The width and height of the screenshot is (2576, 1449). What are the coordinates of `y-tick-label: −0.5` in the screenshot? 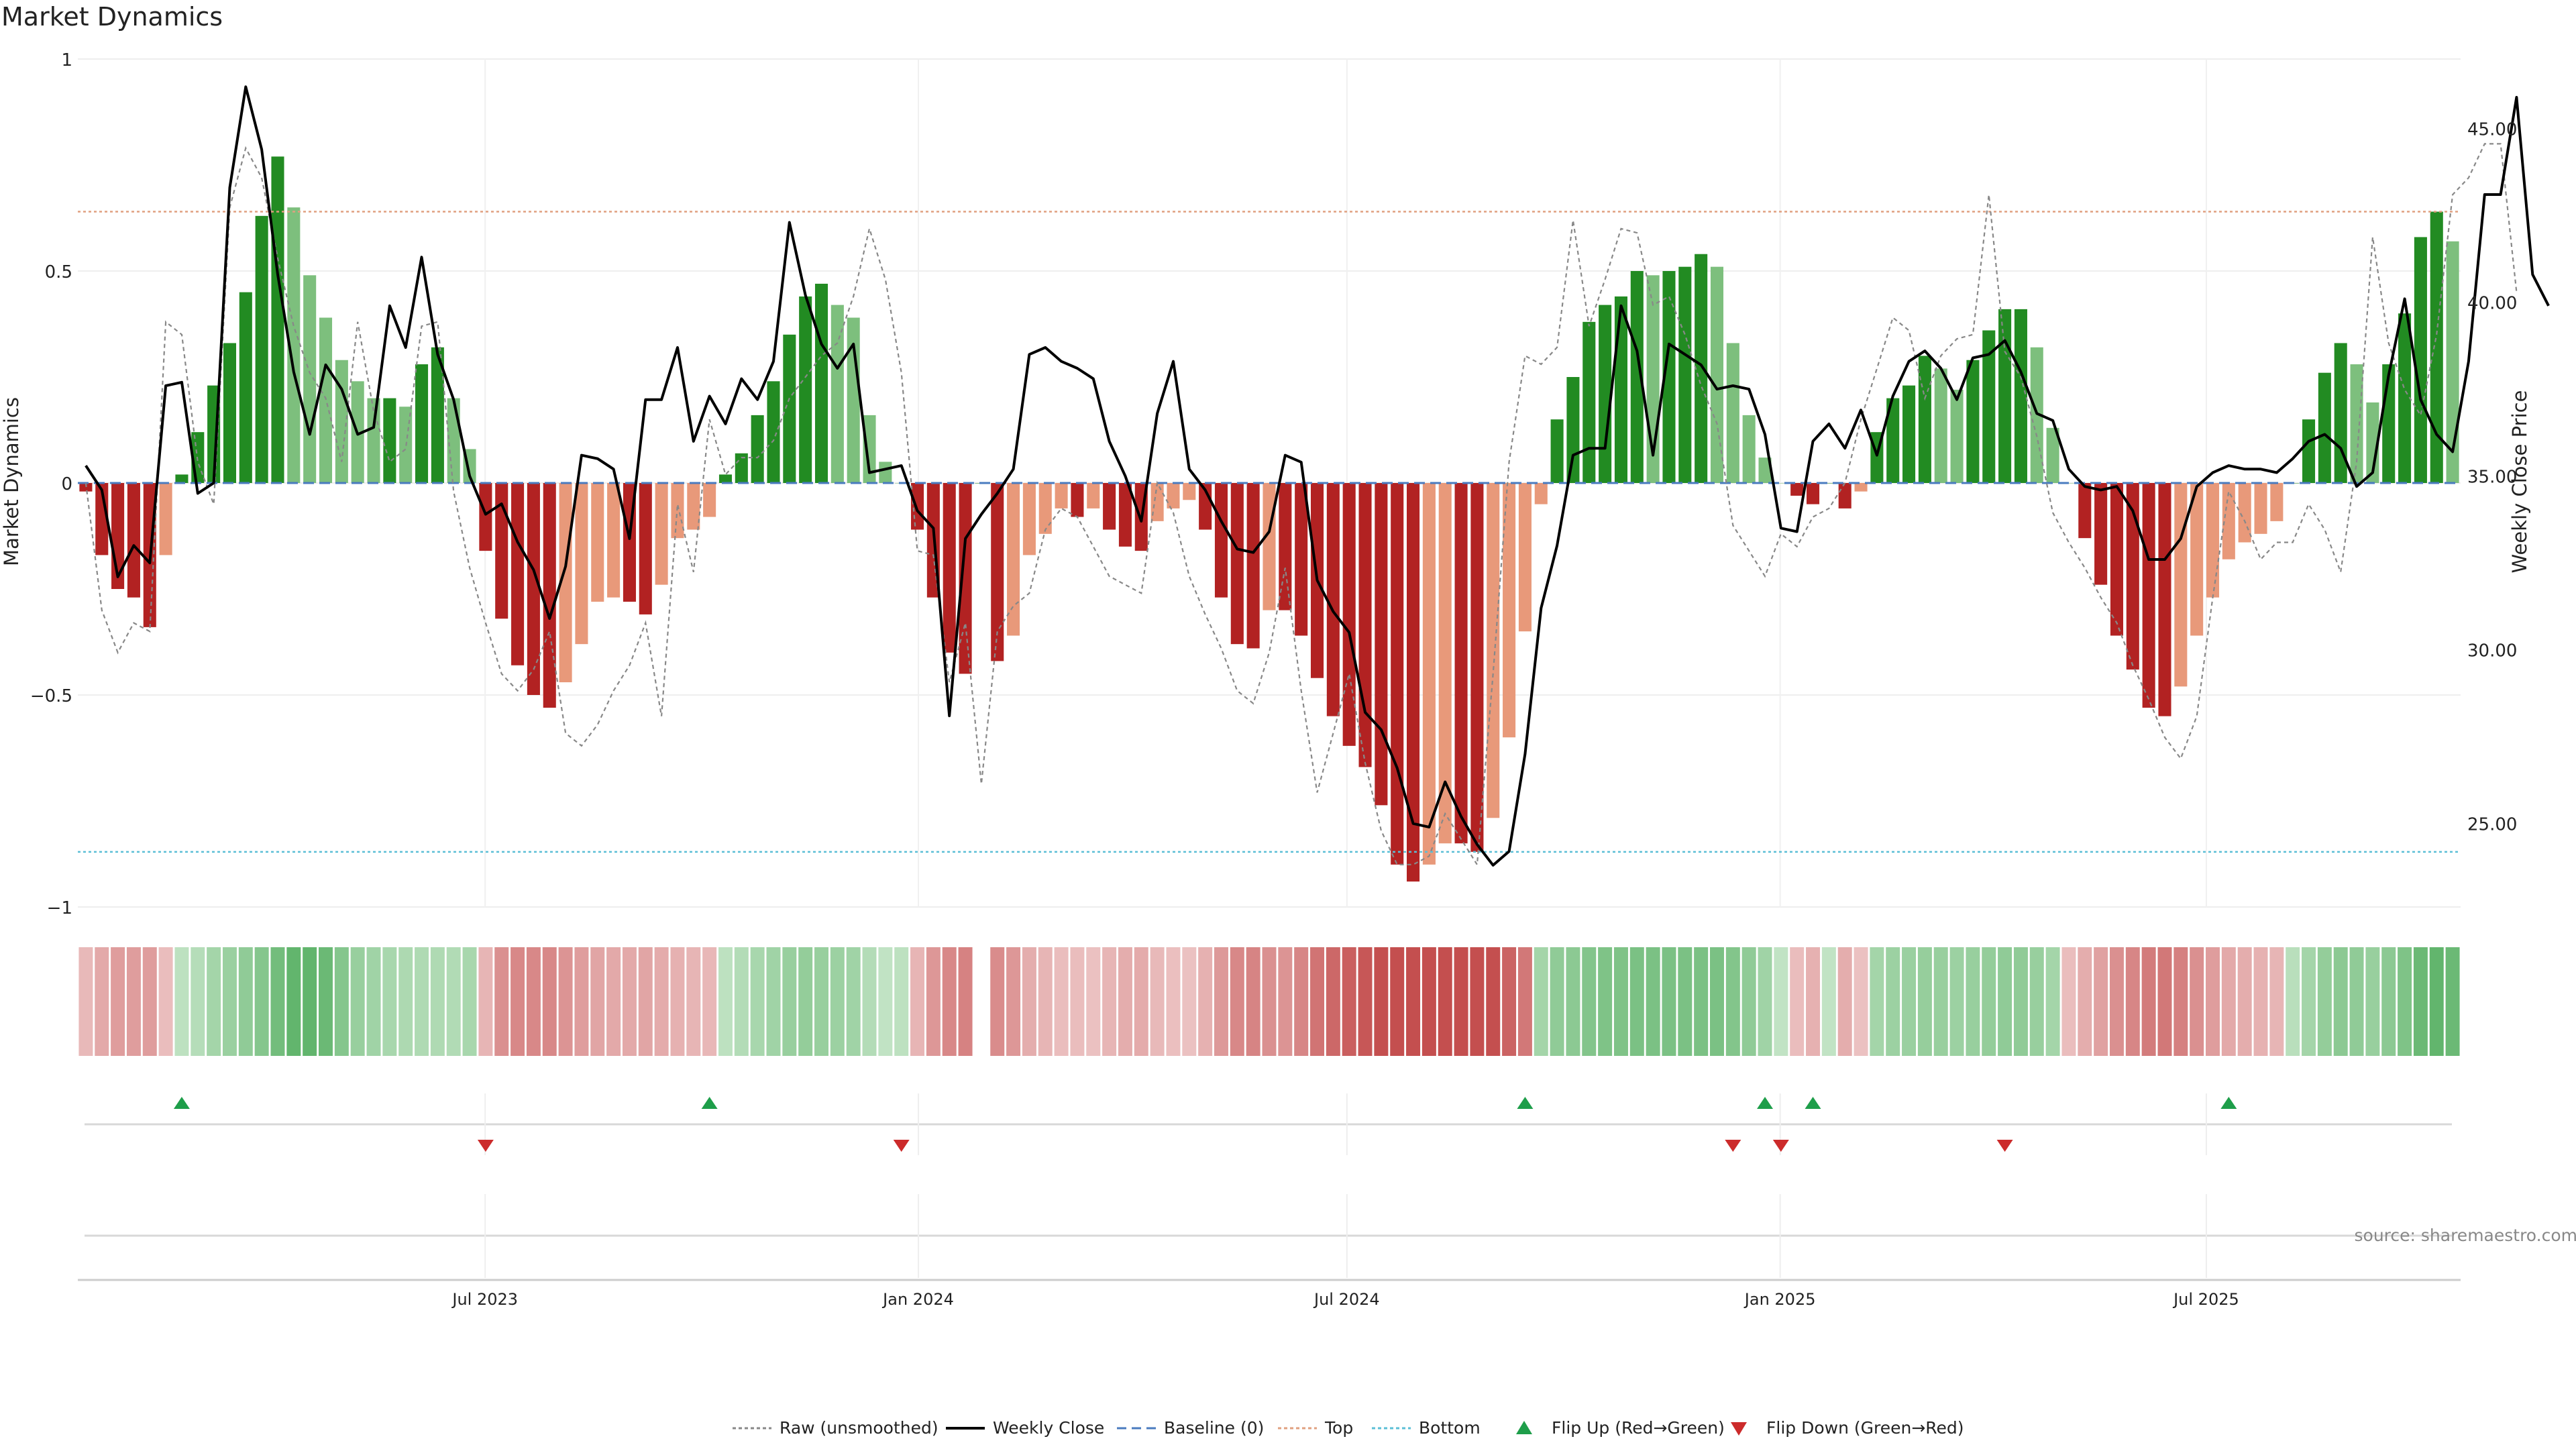 It's located at (51, 696).